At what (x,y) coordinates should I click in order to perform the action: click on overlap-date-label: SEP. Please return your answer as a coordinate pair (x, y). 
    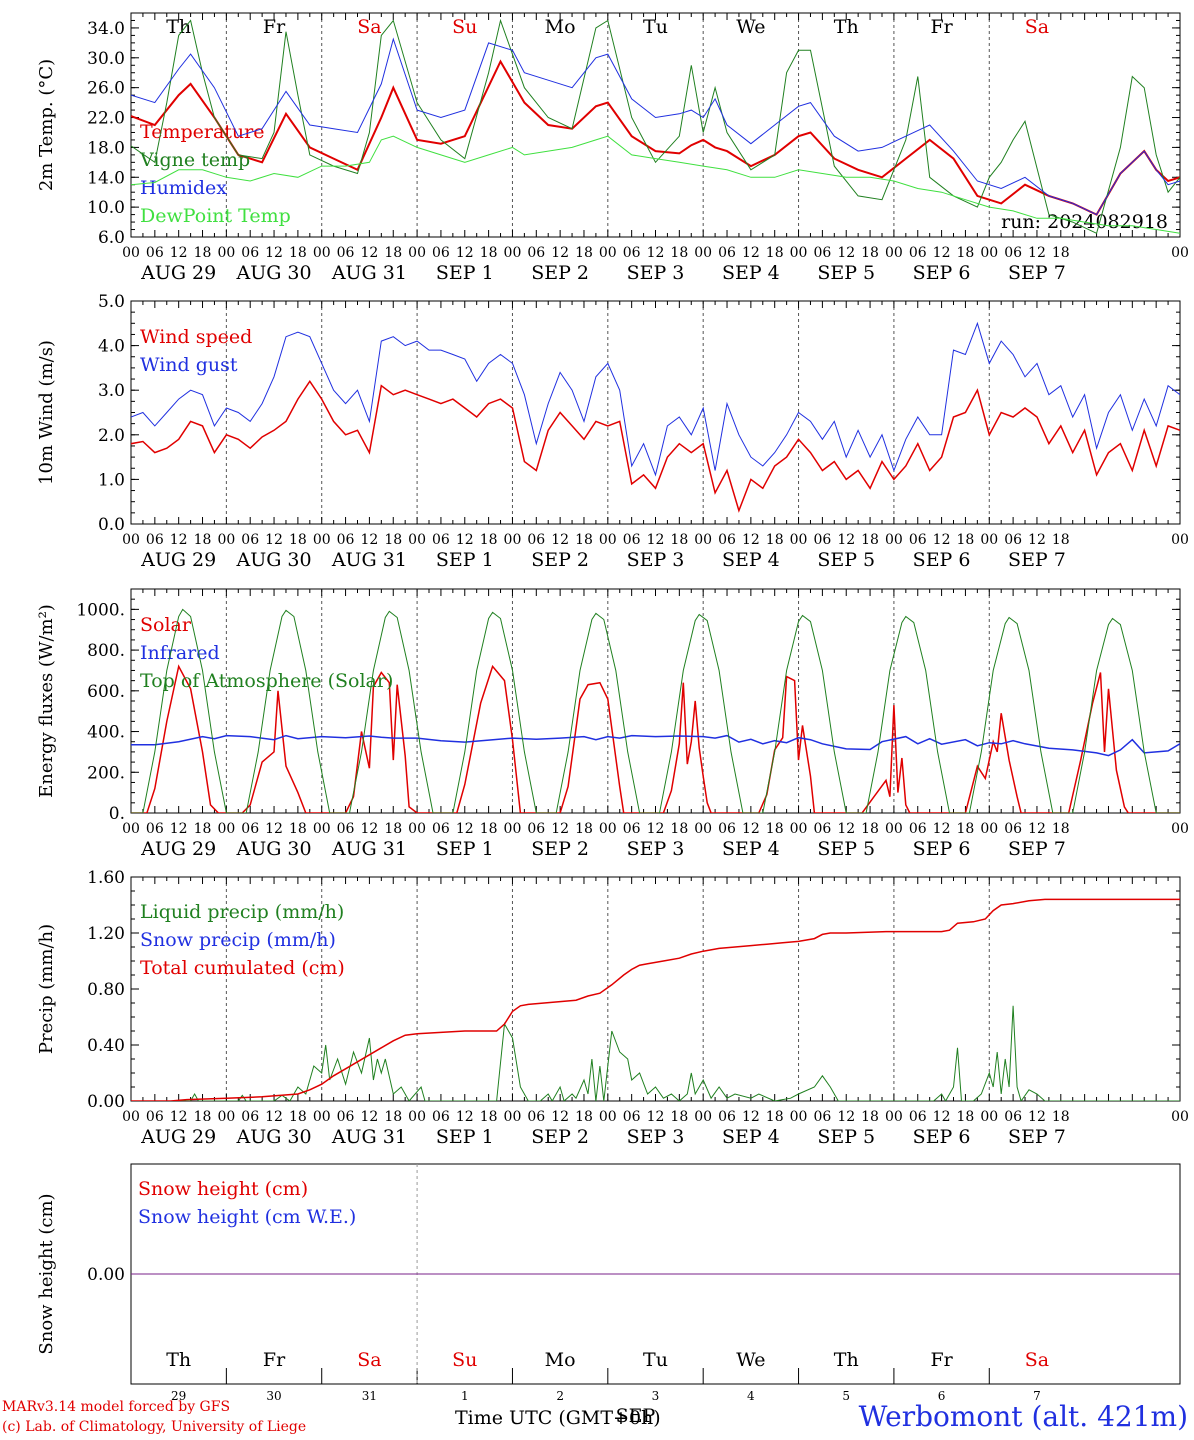
    Looking at the image, I should click on (636, 1416).